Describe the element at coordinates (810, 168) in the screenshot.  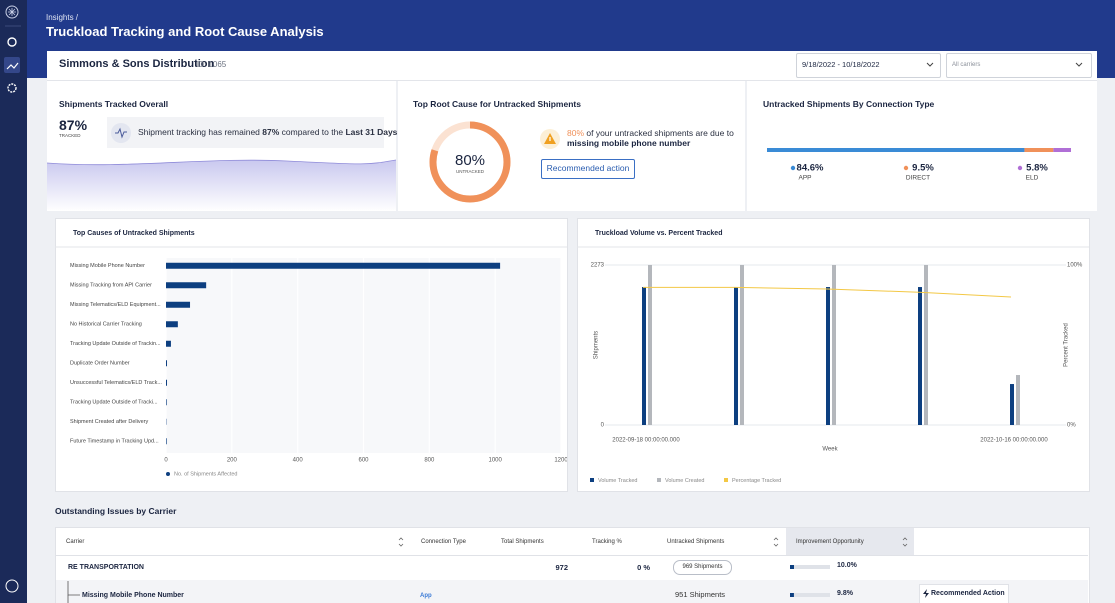
I see `connection-value: 84.6%` at that location.